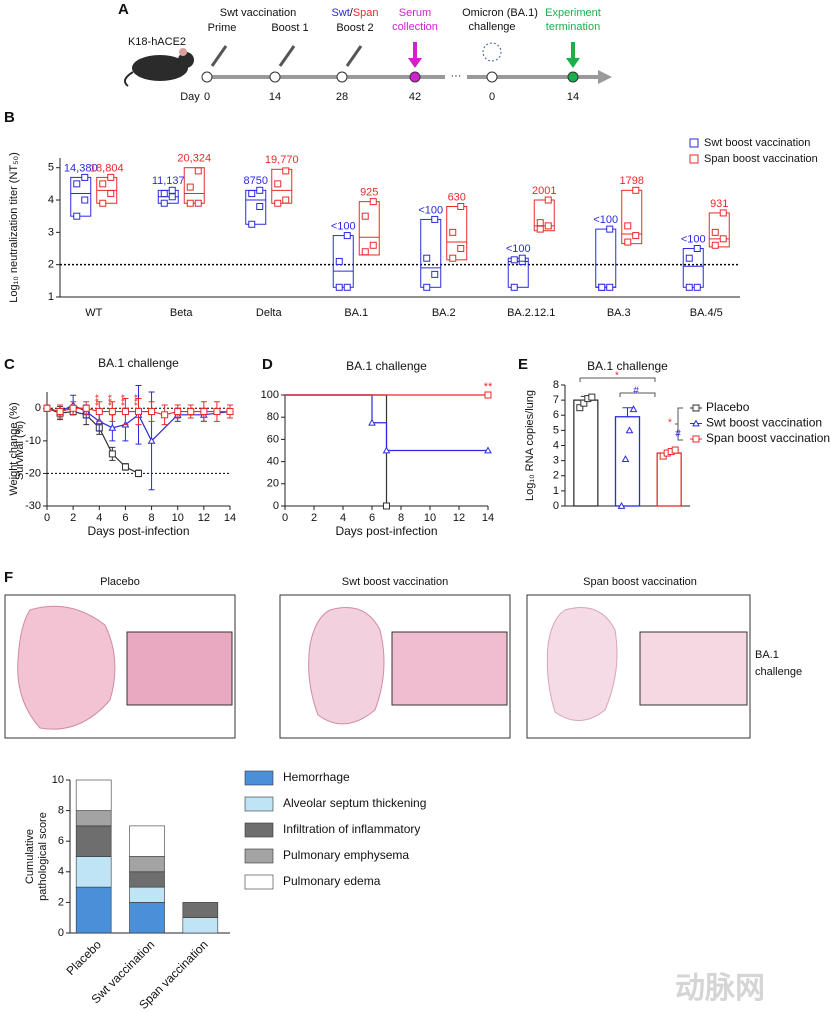 The height and width of the screenshot is (1013, 830). What do you see at coordinates (182, 313) in the screenshot?
I see `x-tick-label: Beta` at bounding box center [182, 313].